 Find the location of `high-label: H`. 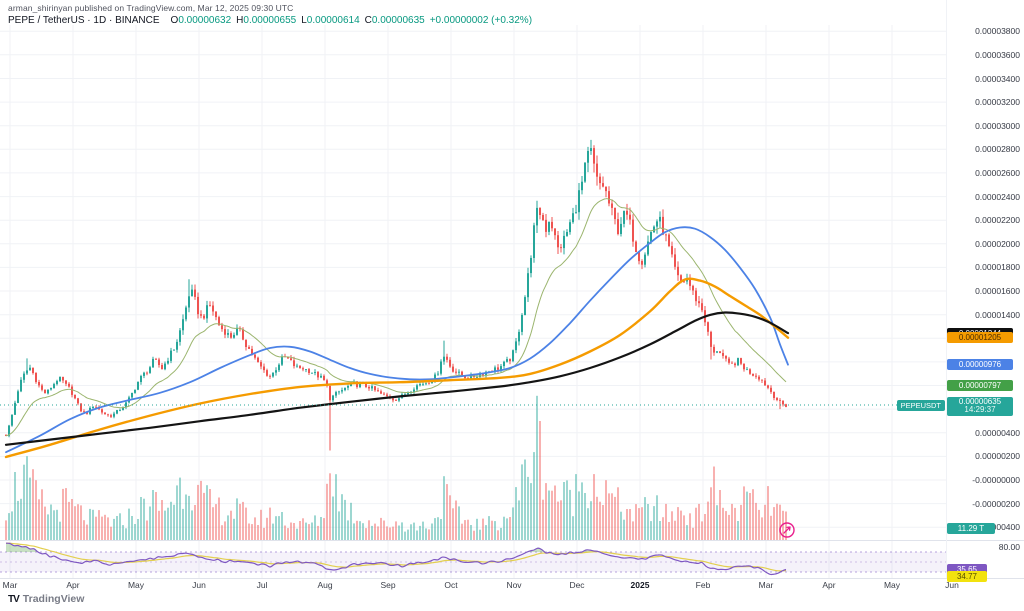

high-label: H is located at coordinates (240, 20).